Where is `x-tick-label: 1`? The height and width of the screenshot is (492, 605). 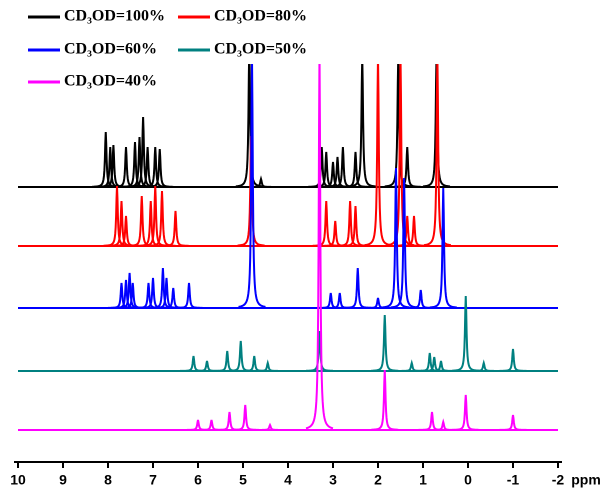 x-tick-label: 1 is located at coordinates (423, 480).